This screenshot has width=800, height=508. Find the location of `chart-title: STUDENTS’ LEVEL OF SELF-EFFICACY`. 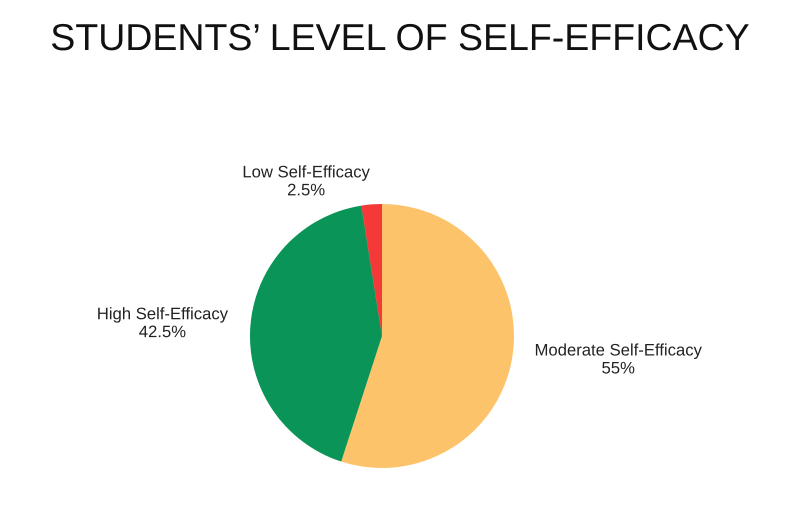

chart-title: STUDENTS’ LEVEL OF SELF-EFFICACY is located at coordinates (400, 37).